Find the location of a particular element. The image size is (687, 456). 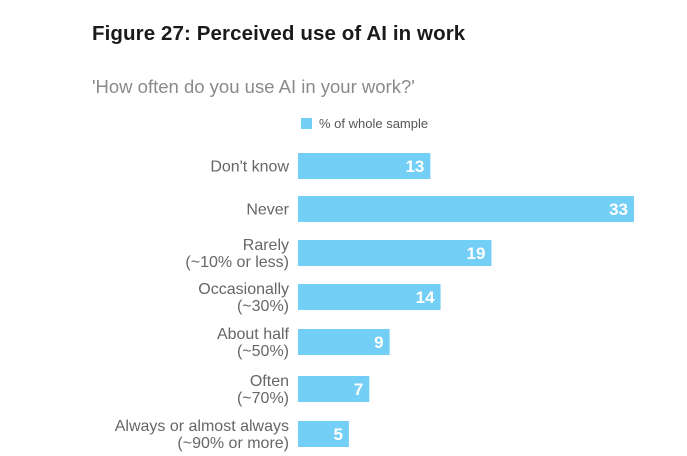

chart-subtitle: 'How often do you use AI in your work?' is located at coordinates (253, 86).